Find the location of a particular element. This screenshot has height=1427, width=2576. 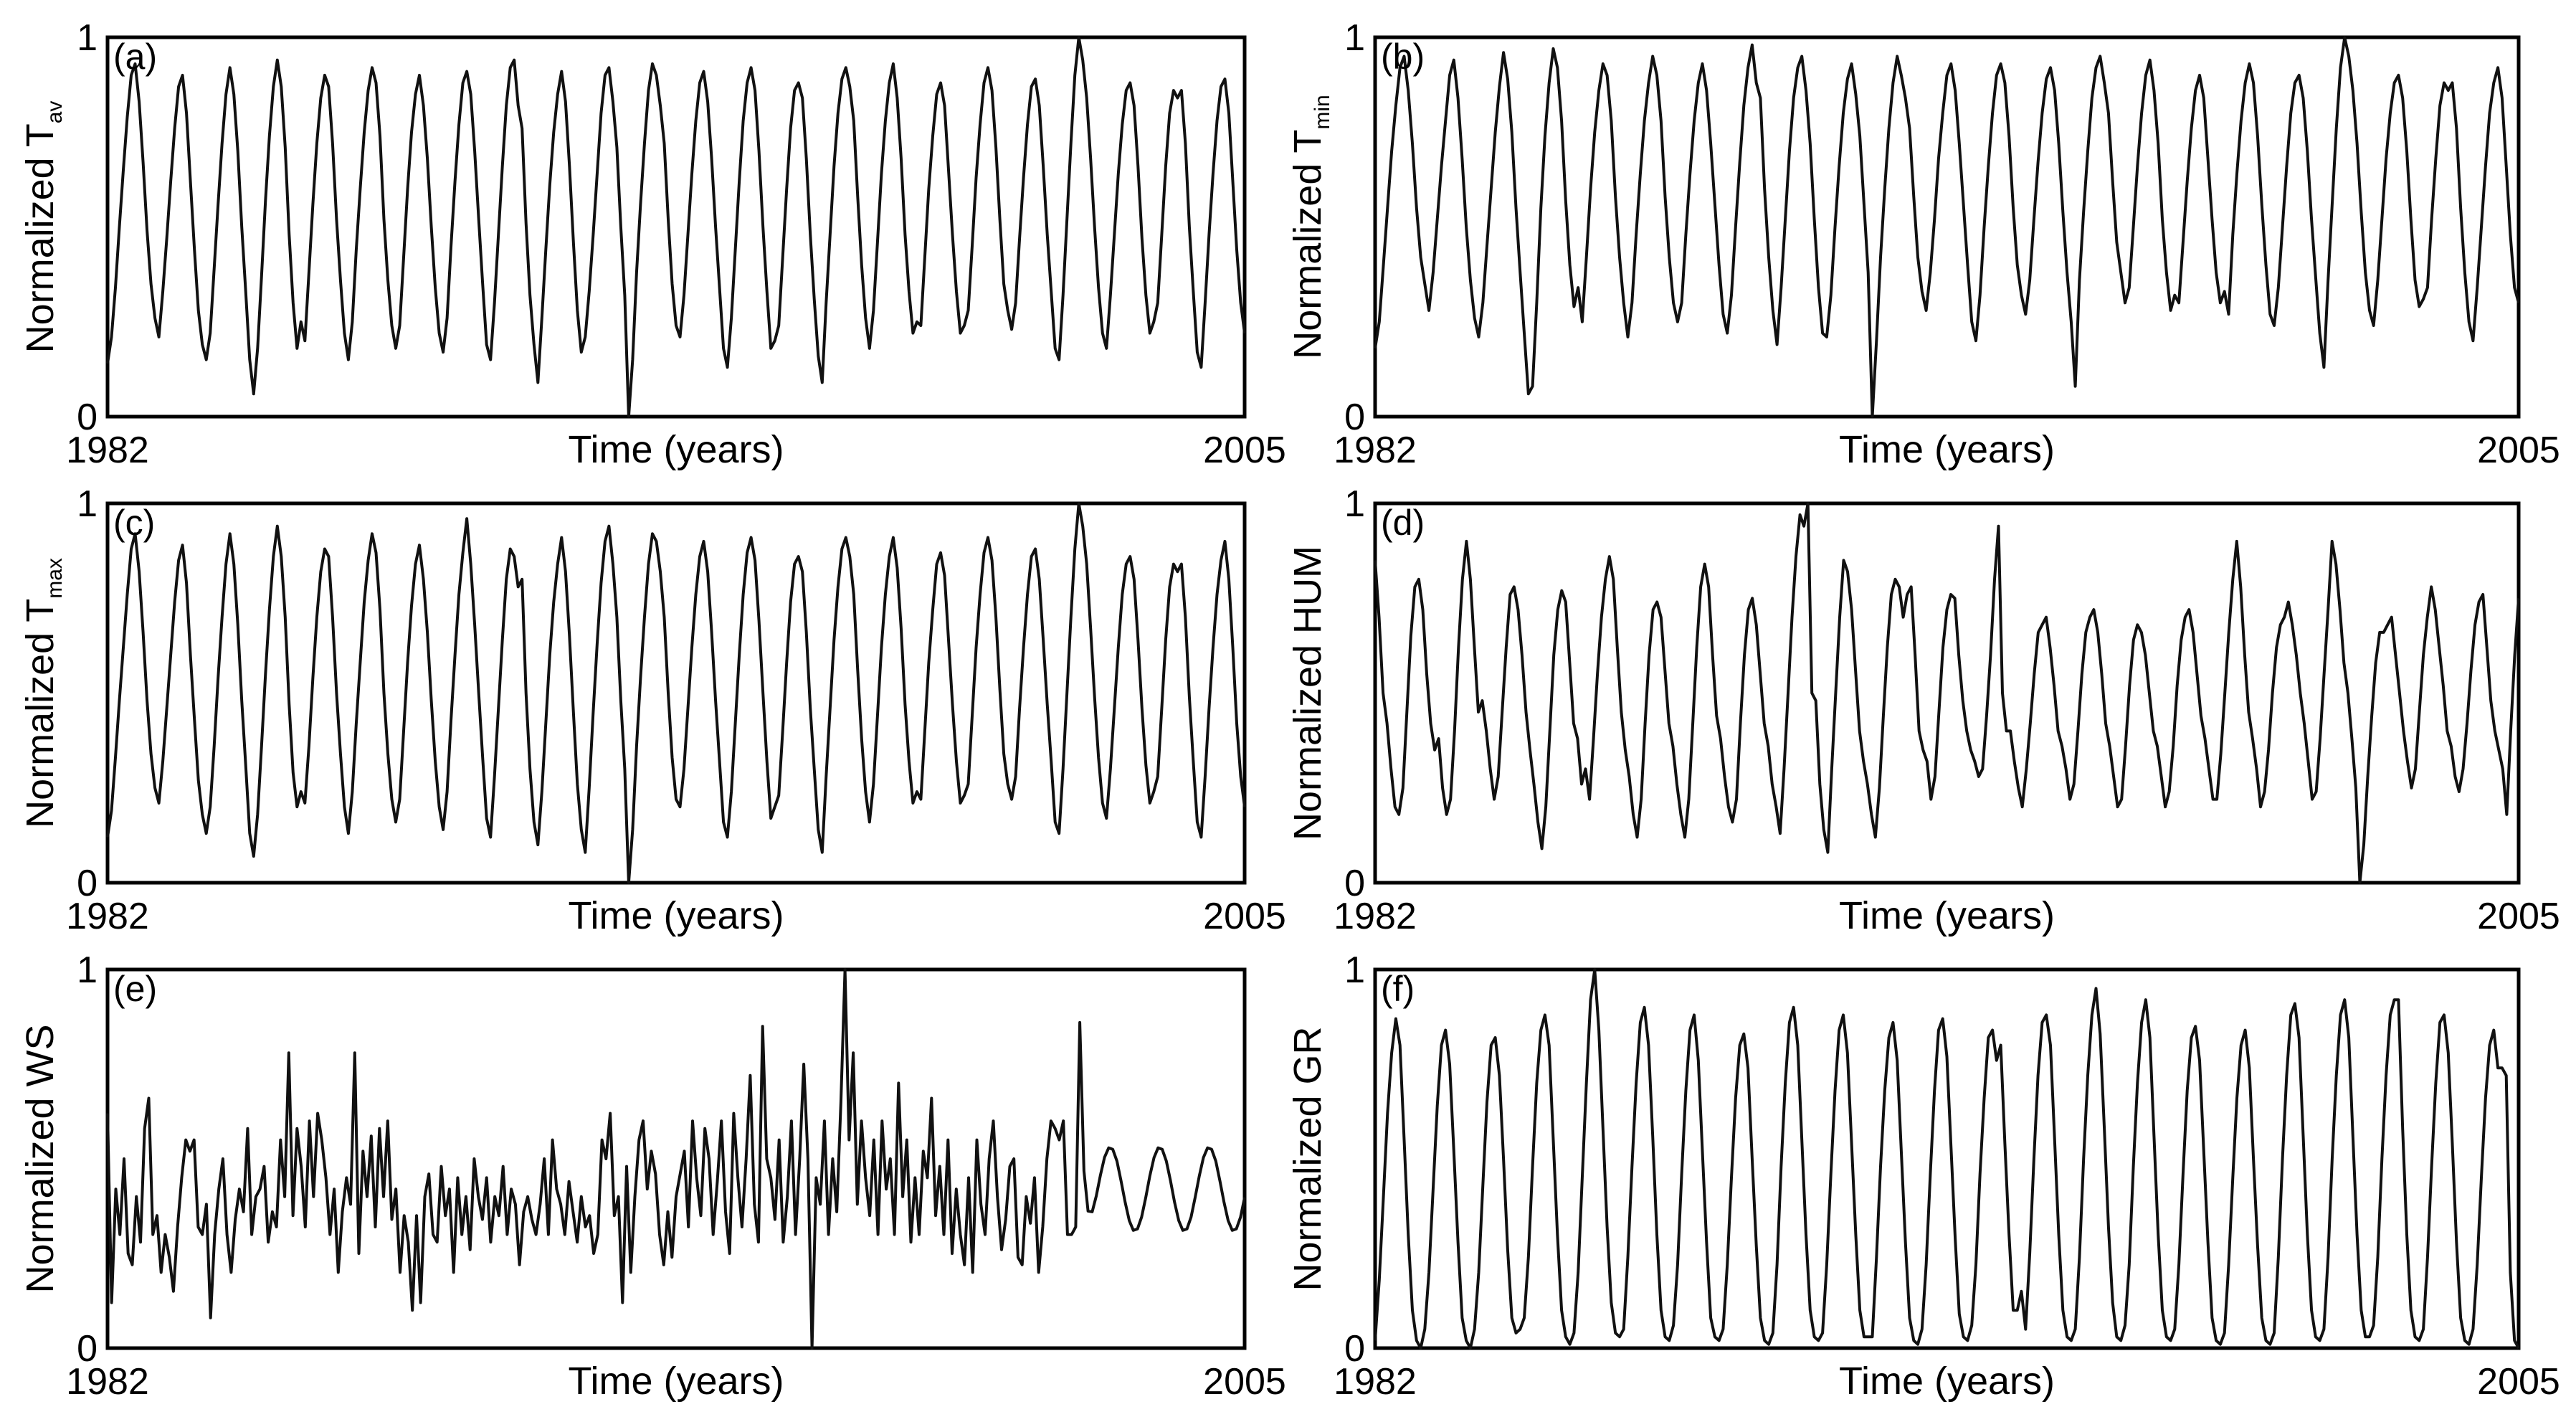

panel-a-ytick-max: 1 is located at coordinates (87, 38).